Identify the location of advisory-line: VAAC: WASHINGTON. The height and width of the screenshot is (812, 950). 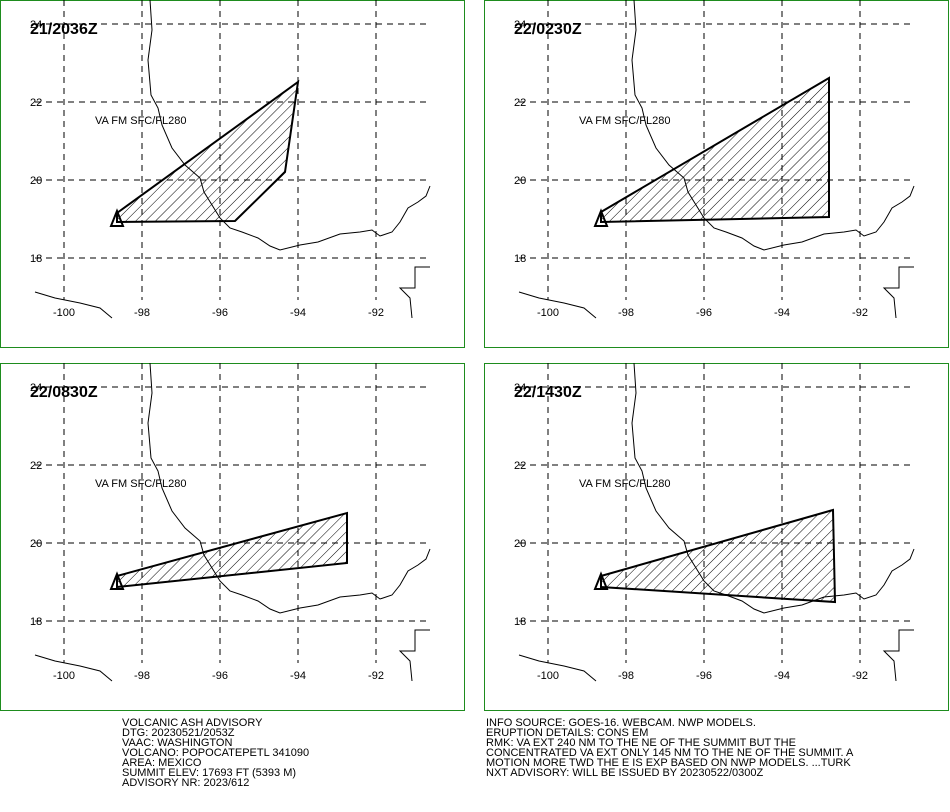
(177, 743).